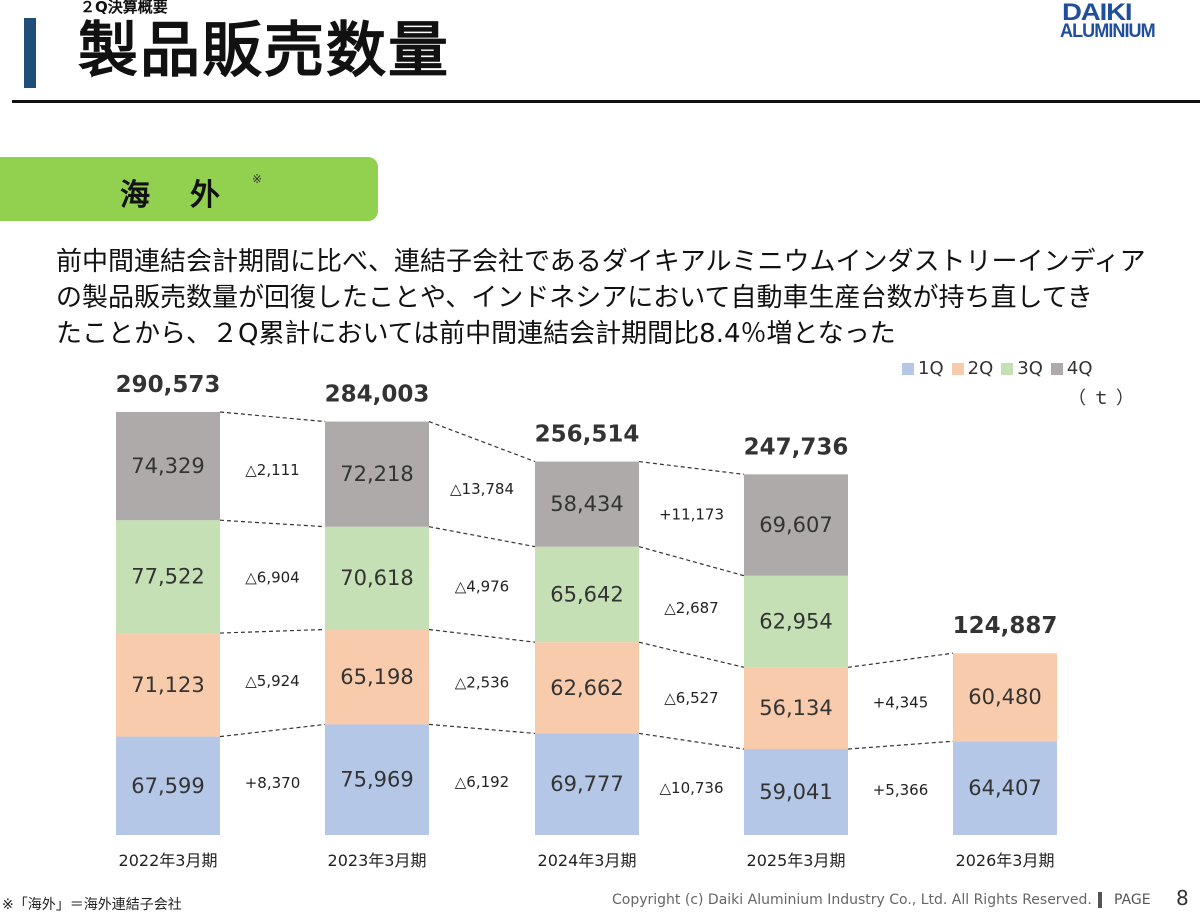 This screenshot has height=914, width=1200. I want to click on data-label: 62,662, so click(586, 688).